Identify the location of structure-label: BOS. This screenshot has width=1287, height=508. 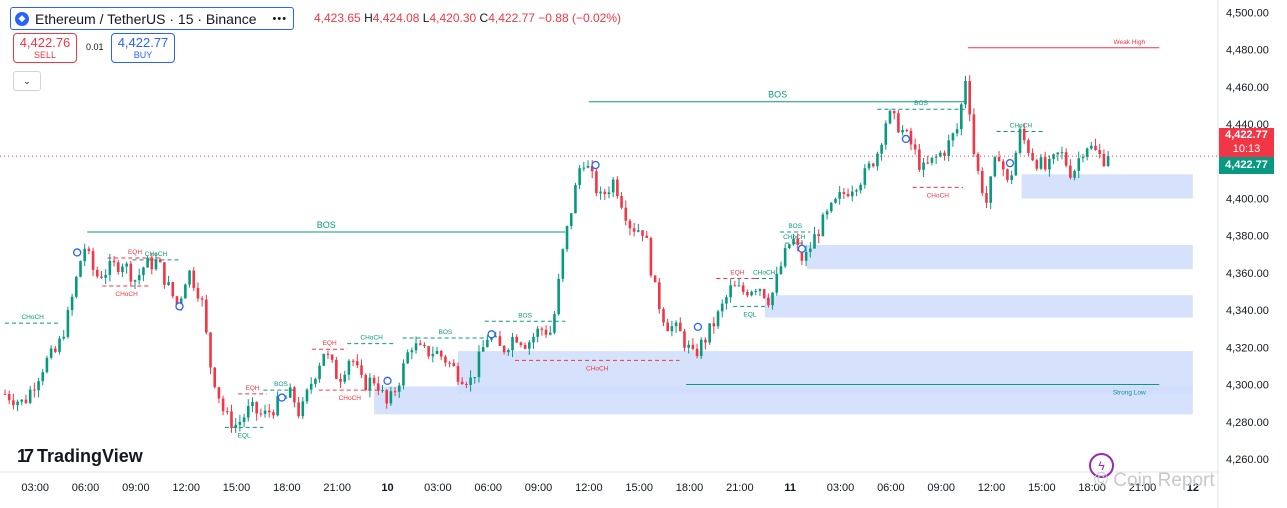
(525, 315).